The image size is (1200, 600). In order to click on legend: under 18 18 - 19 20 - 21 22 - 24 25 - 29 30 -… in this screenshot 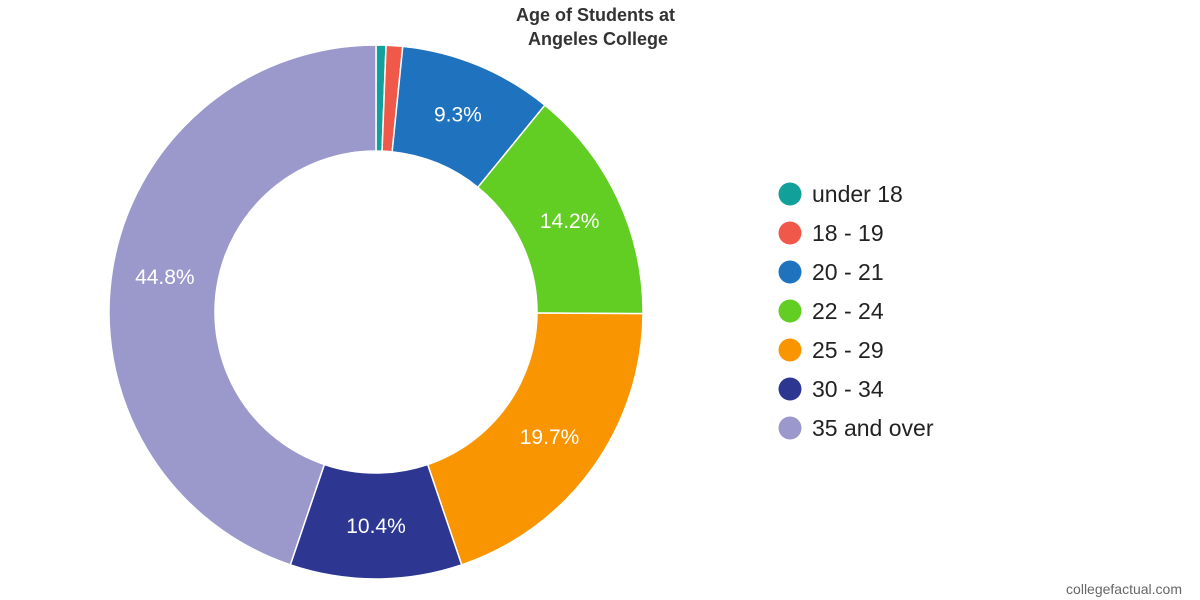, I will do `click(856, 311)`.